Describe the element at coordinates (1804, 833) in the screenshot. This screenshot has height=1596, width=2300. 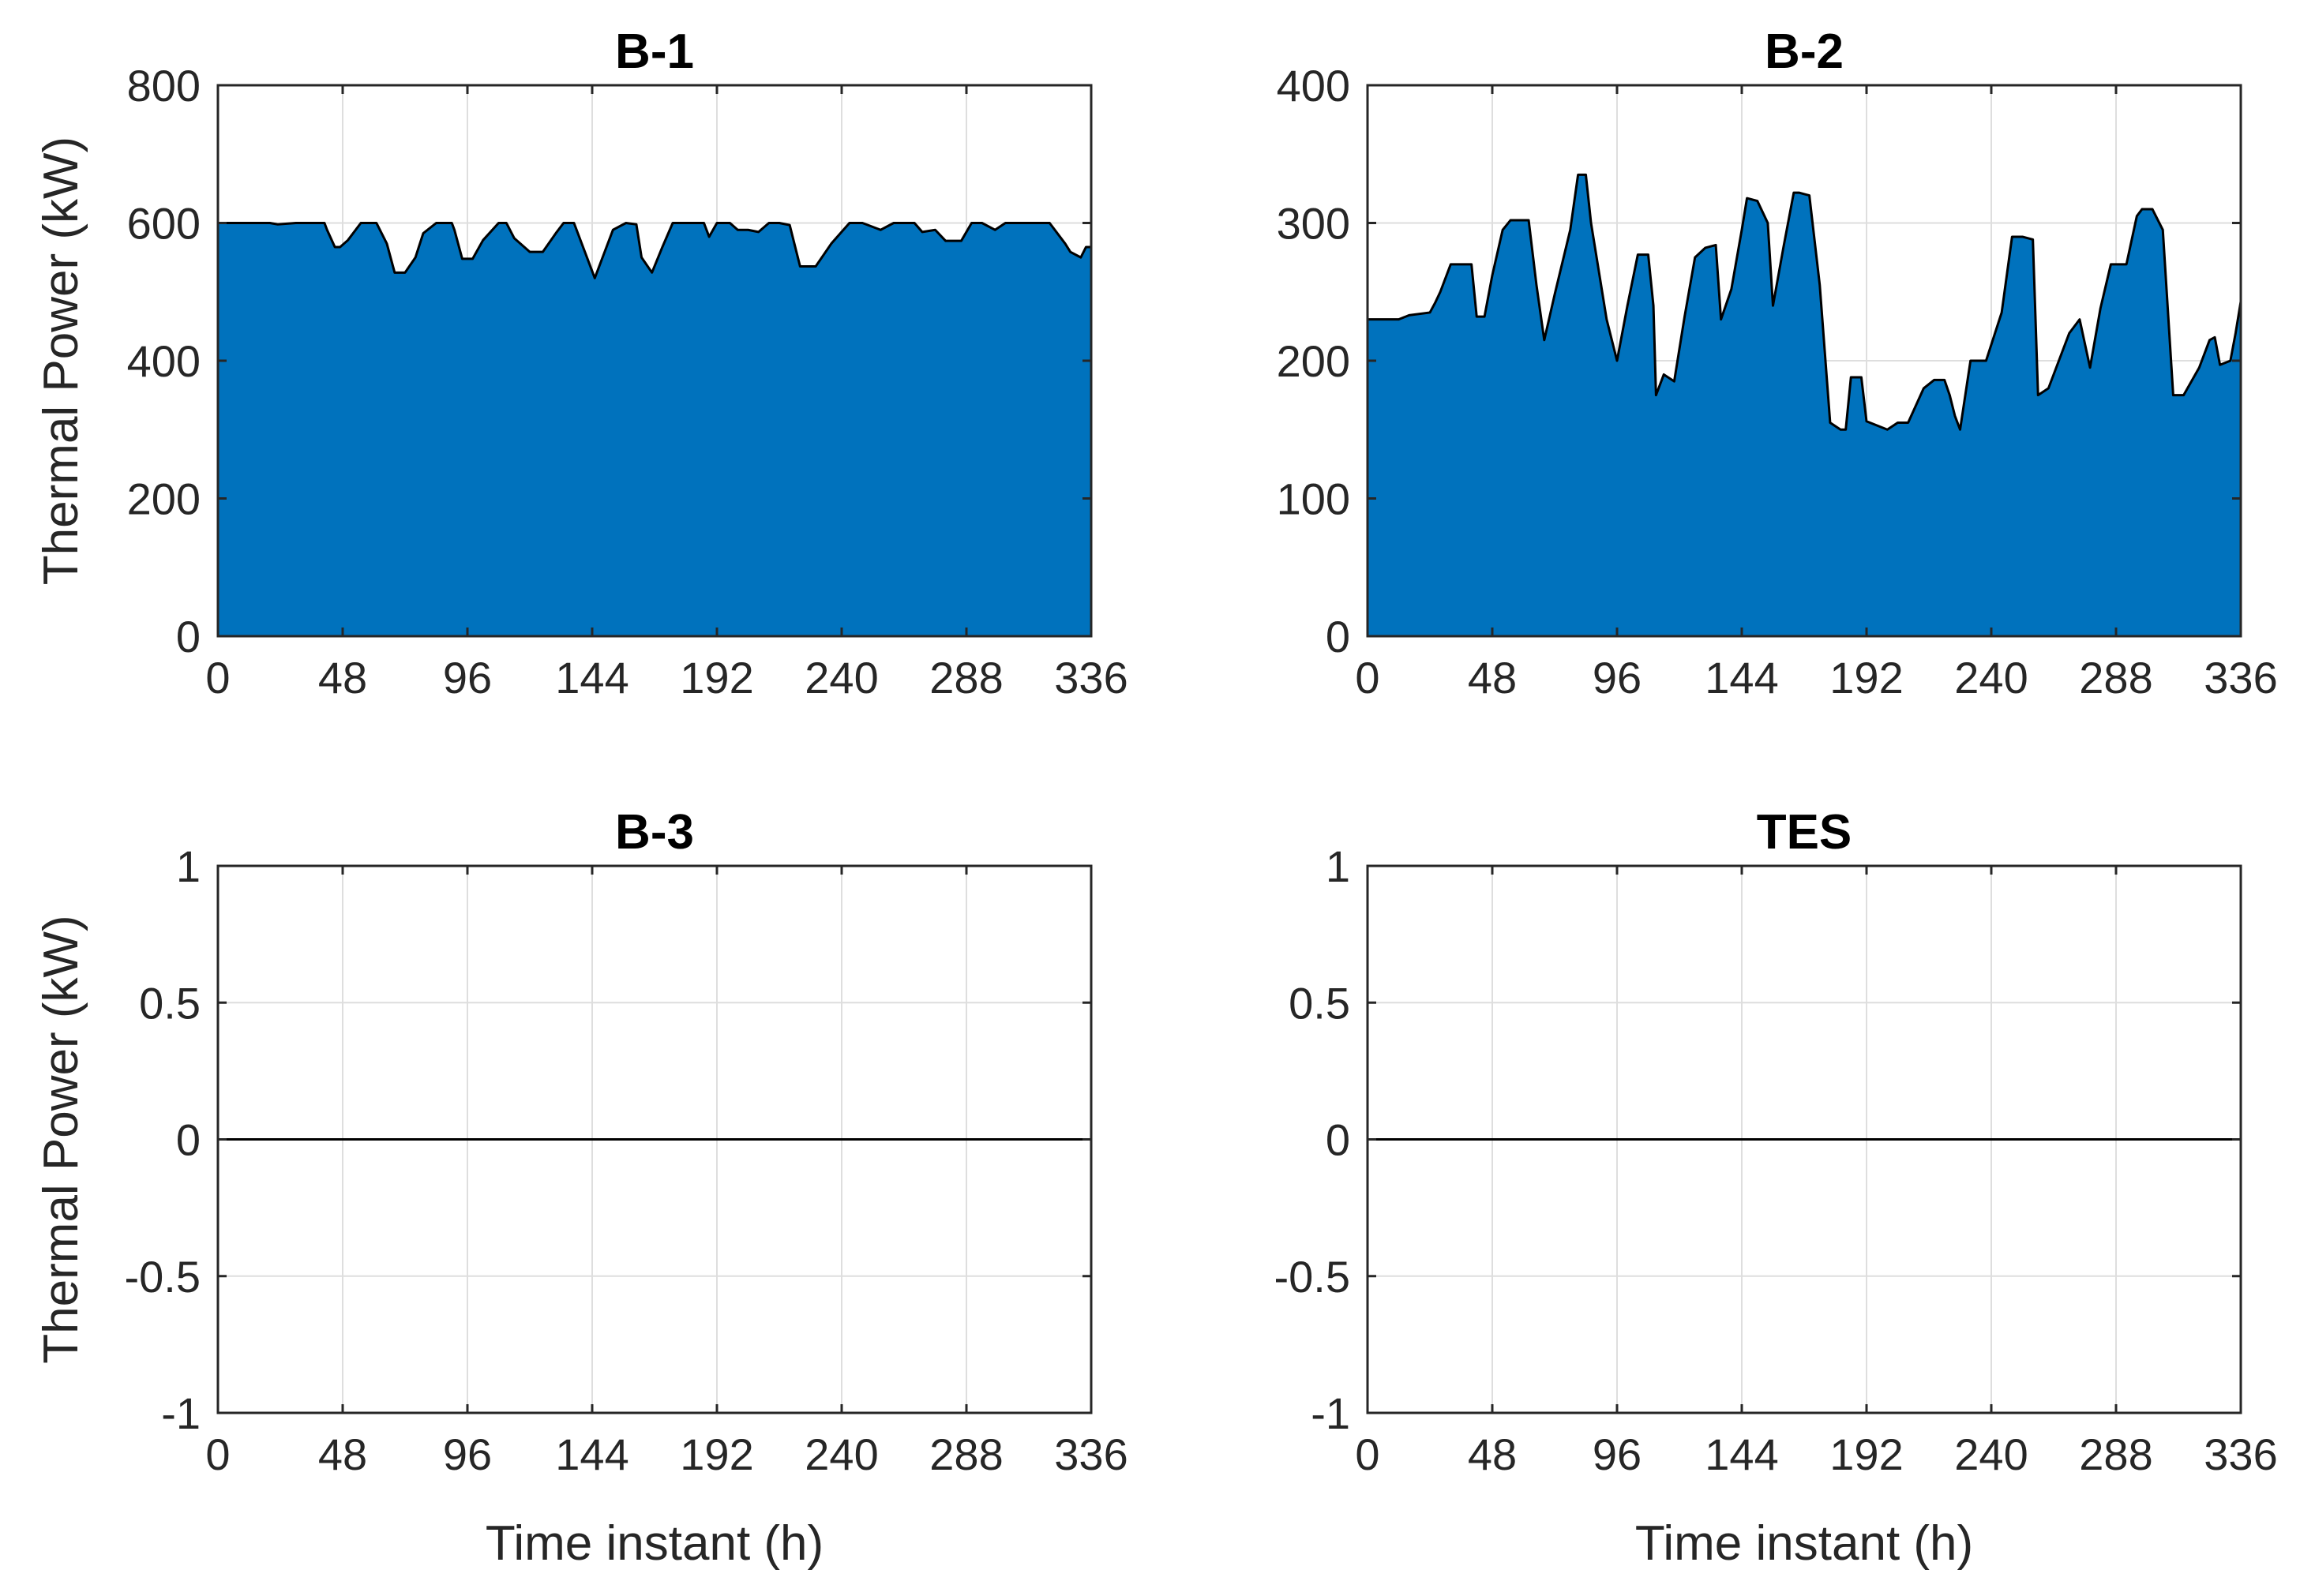
I see `chart-title: TES` at that location.